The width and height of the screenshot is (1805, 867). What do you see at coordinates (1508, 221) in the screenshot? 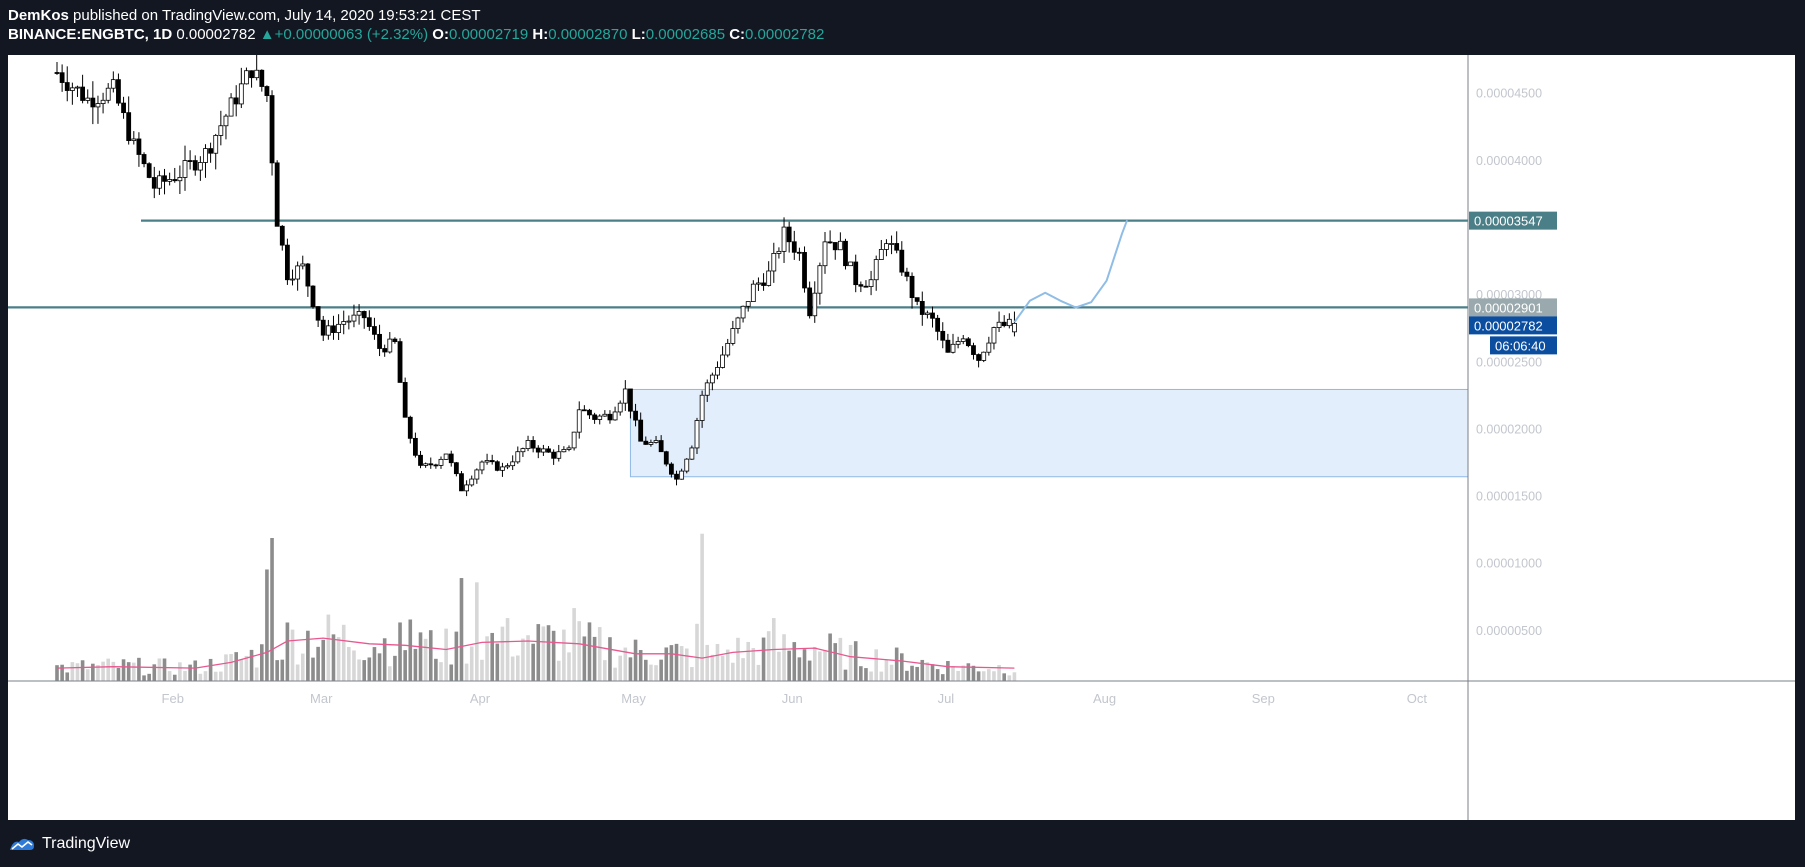
I see `level-price-label: 0.00003547` at bounding box center [1508, 221].